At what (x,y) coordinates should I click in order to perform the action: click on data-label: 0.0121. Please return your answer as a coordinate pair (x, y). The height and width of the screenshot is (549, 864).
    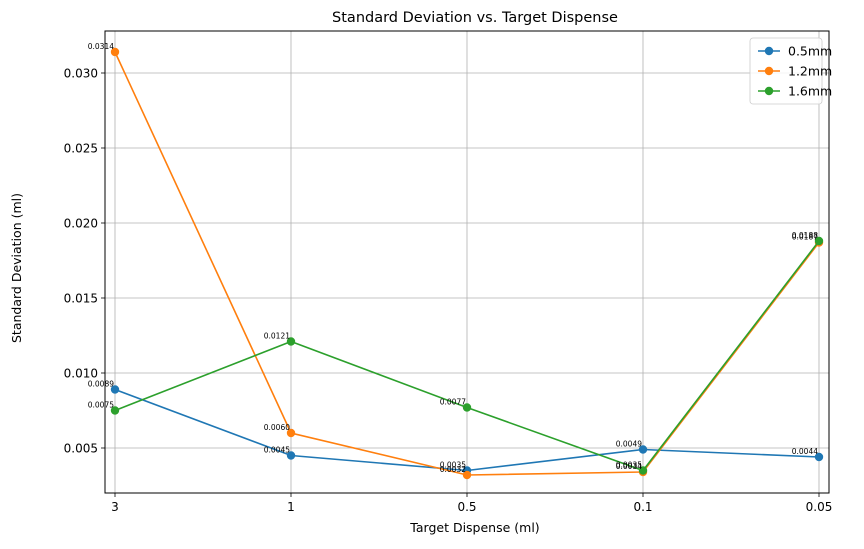
    Looking at the image, I should click on (277, 336).